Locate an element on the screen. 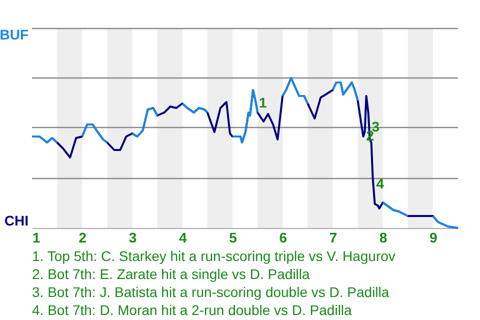 The width and height of the screenshot is (480, 320). text: 2. Bot 7th: E. Zarate hit a single vs D. Padilla is located at coordinates (171, 274).